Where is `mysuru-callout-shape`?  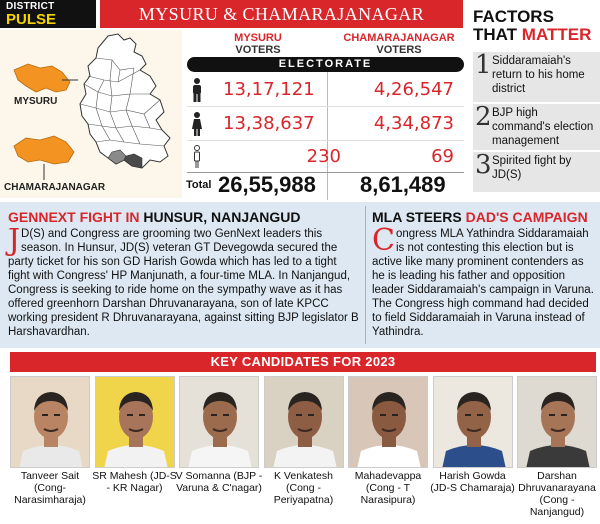
mysuru-callout-shape is located at coordinates (42, 78).